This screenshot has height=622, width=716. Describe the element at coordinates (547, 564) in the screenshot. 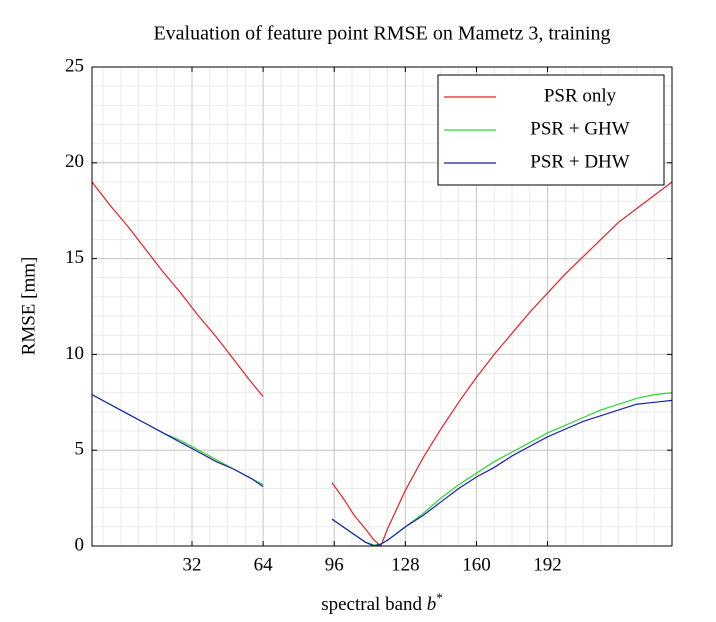

I see `x-tick-label: 192` at that location.